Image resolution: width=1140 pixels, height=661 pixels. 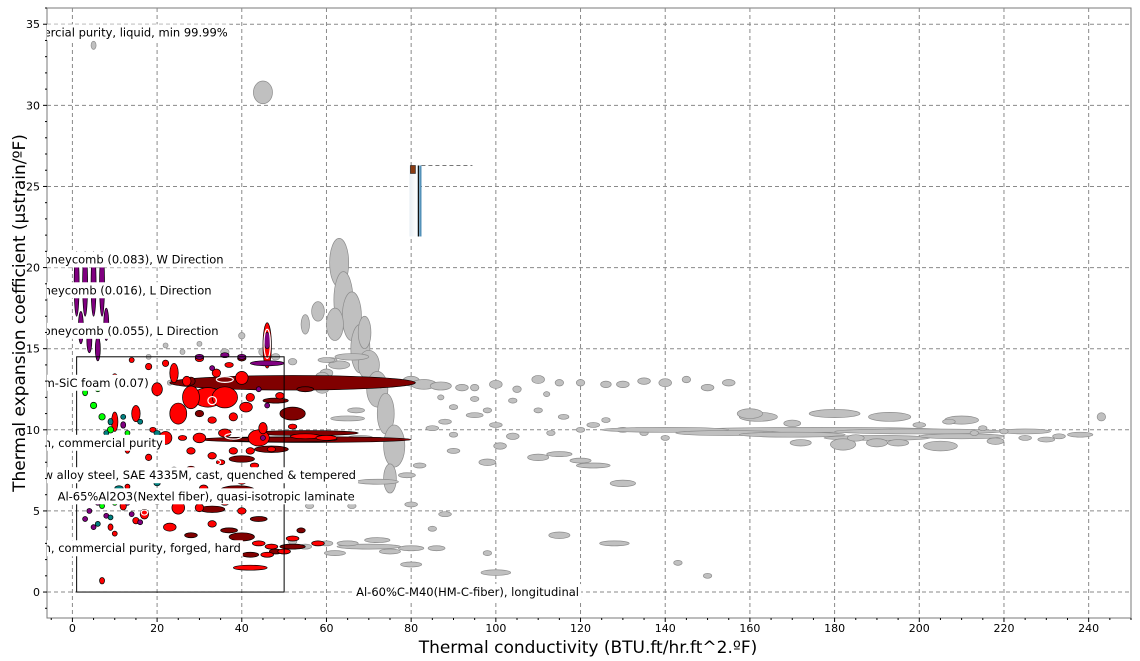 I want to click on chip-mark, so click(x=441, y=200).